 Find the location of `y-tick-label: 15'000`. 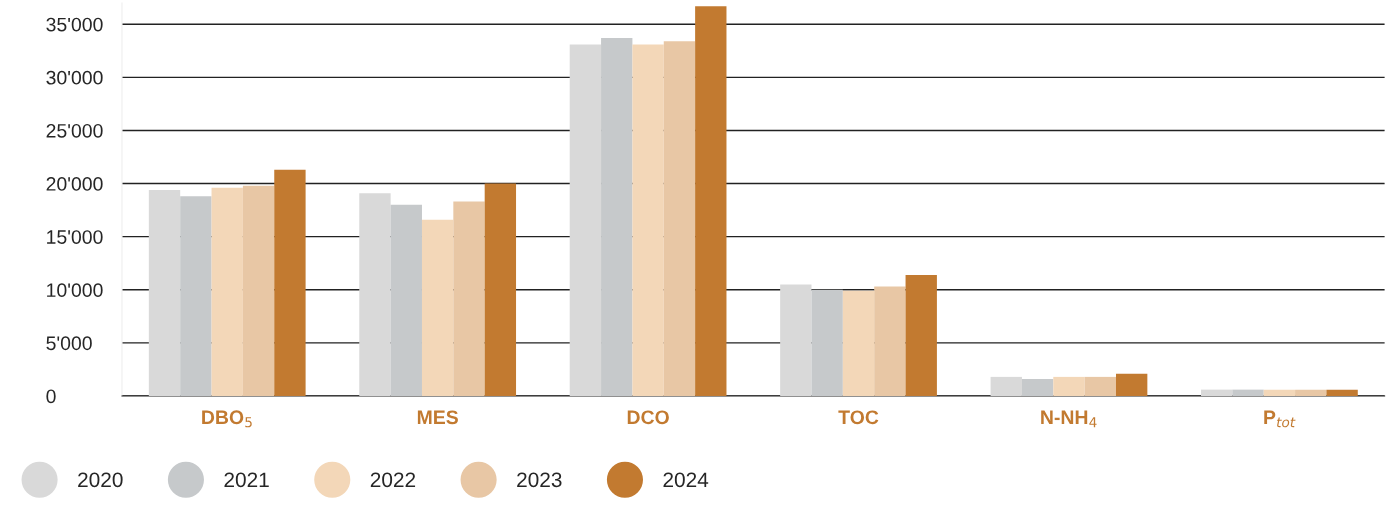

y-tick-label: 15'000 is located at coordinates (75, 237).